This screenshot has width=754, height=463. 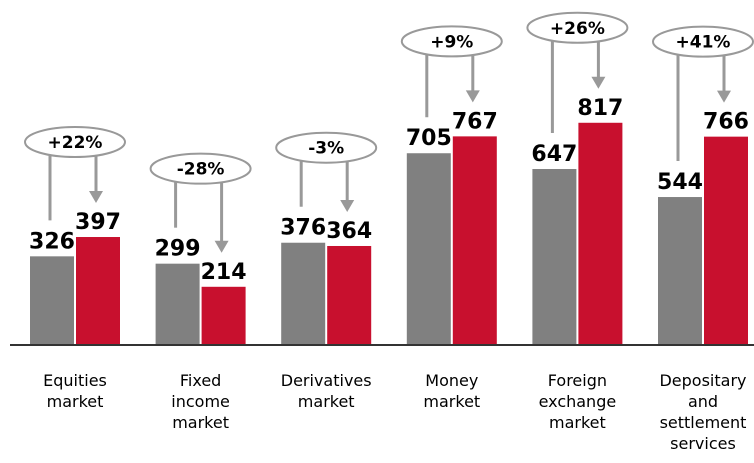 What do you see at coordinates (475, 121) in the screenshot?
I see `value-label: 767` at bounding box center [475, 121].